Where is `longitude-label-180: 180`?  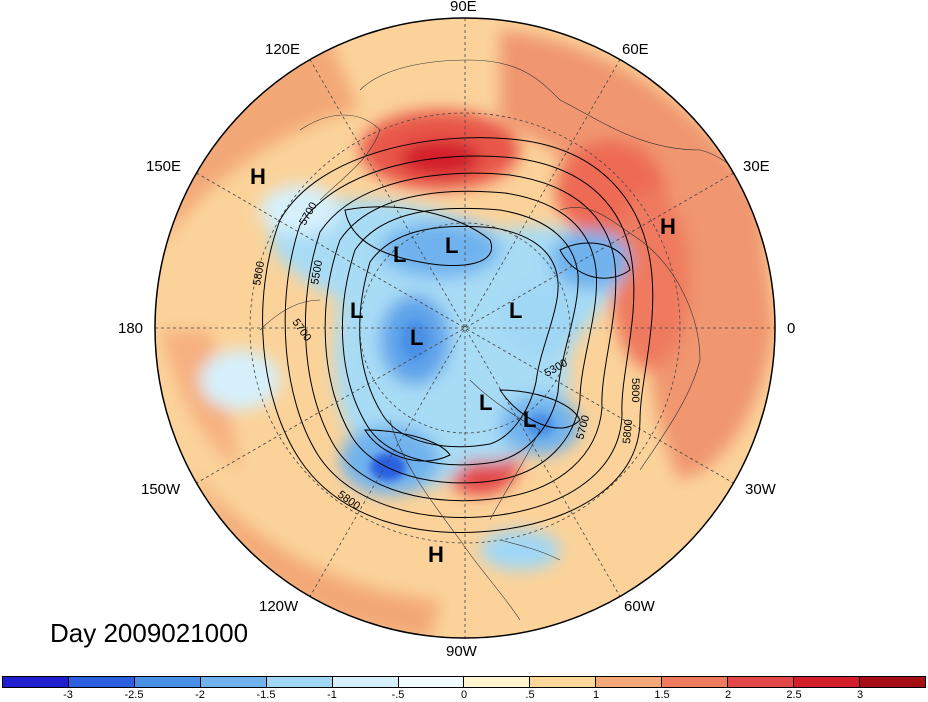 longitude-label-180: 180 is located at coordinates (131, 328).